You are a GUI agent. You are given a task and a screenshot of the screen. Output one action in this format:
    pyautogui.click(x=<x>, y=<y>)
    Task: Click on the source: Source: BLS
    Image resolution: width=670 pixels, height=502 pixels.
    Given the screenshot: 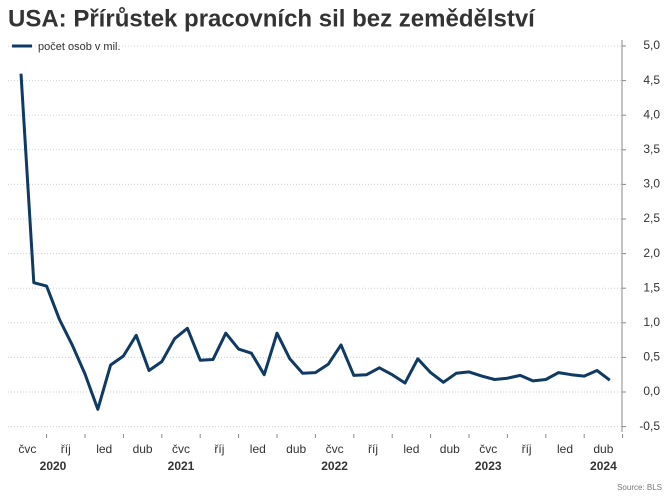 What is the action you would take?
    pyautogui.click(x=639, y=487)
    